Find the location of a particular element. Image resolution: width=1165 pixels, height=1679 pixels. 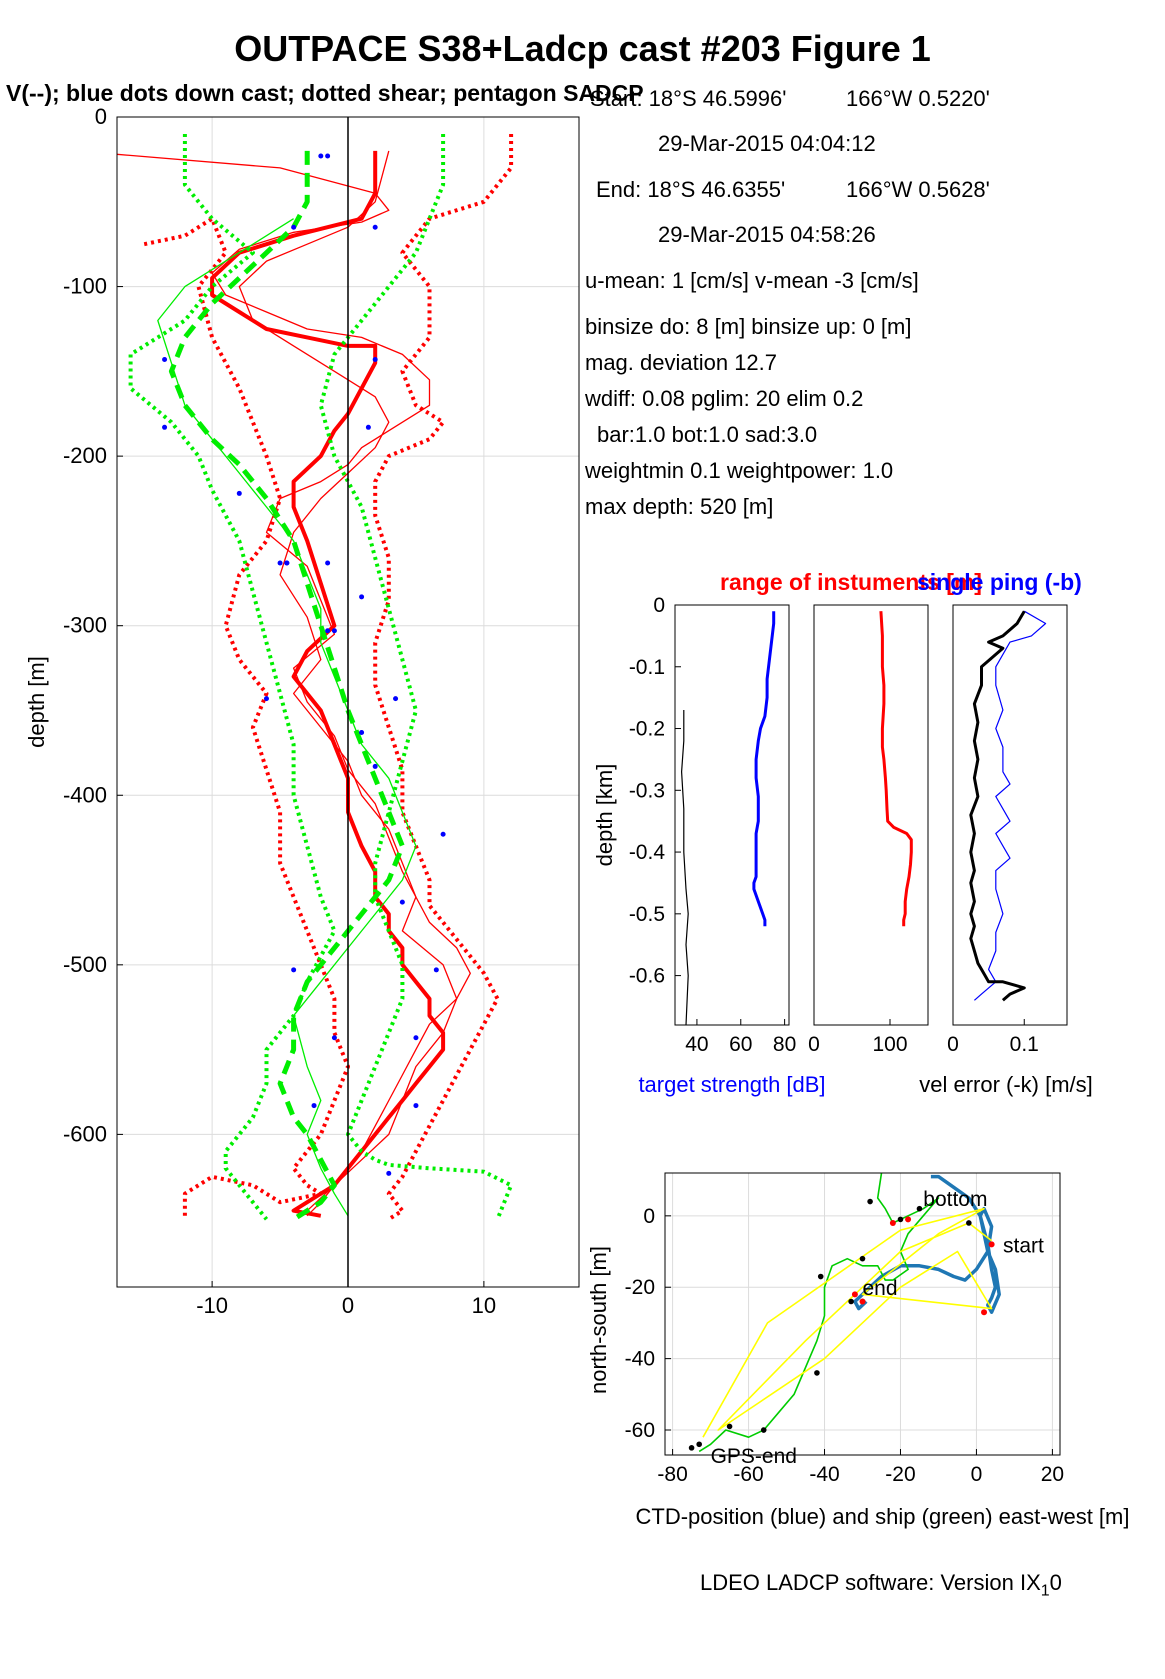

mag-deviation: mag. deviation 12.7 is located at coordinates (681, 362).